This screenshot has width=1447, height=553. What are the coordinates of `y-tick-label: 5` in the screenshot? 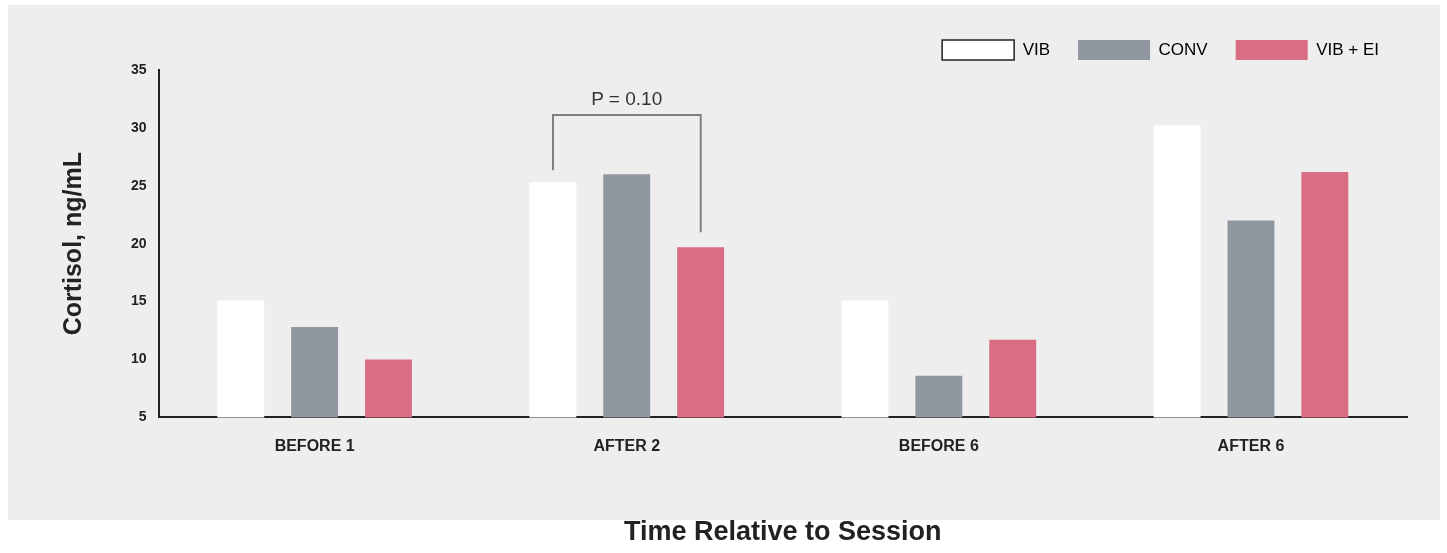 It's located at (142, 416).